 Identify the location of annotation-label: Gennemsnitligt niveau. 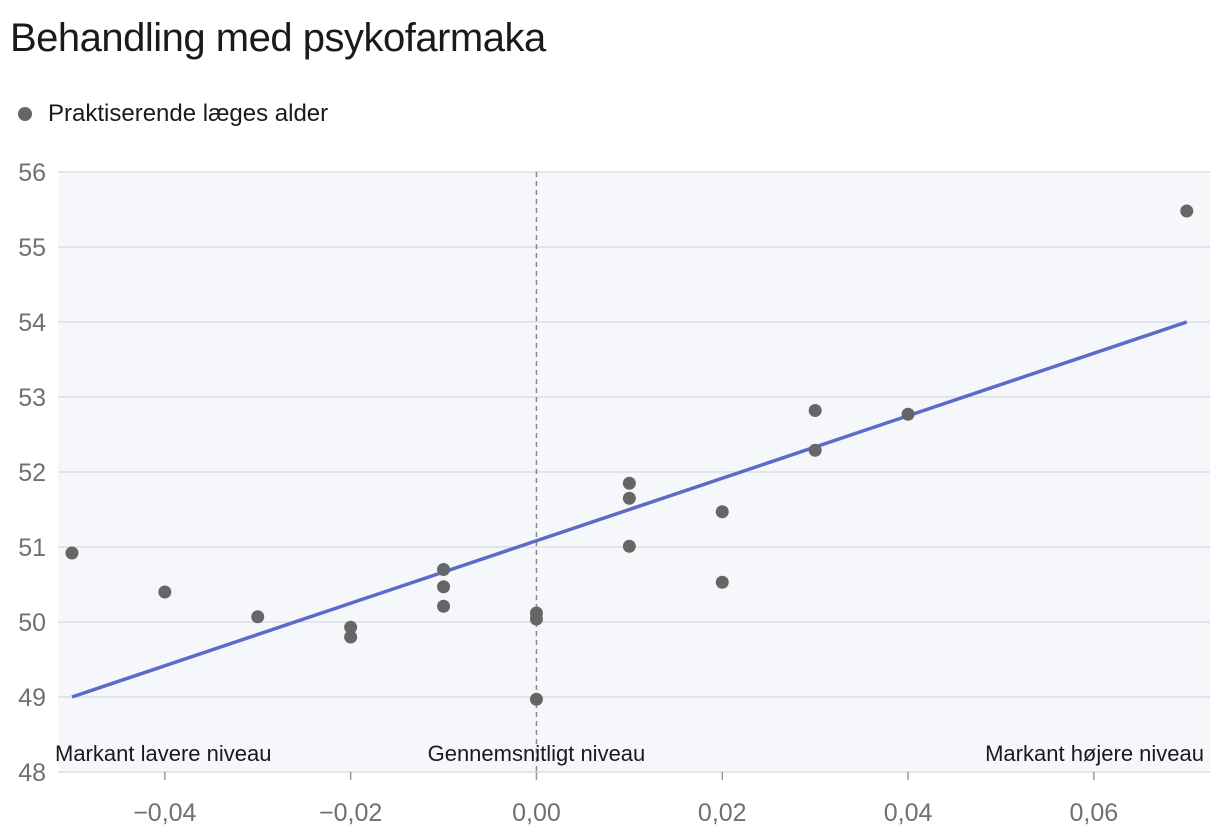
(537, 753).